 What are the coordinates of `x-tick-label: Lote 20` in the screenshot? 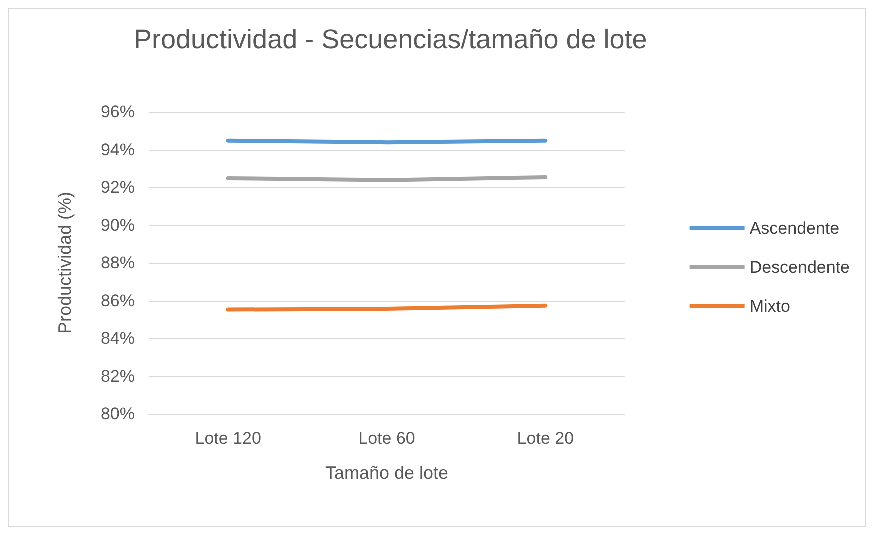 It's located at (545, 438).